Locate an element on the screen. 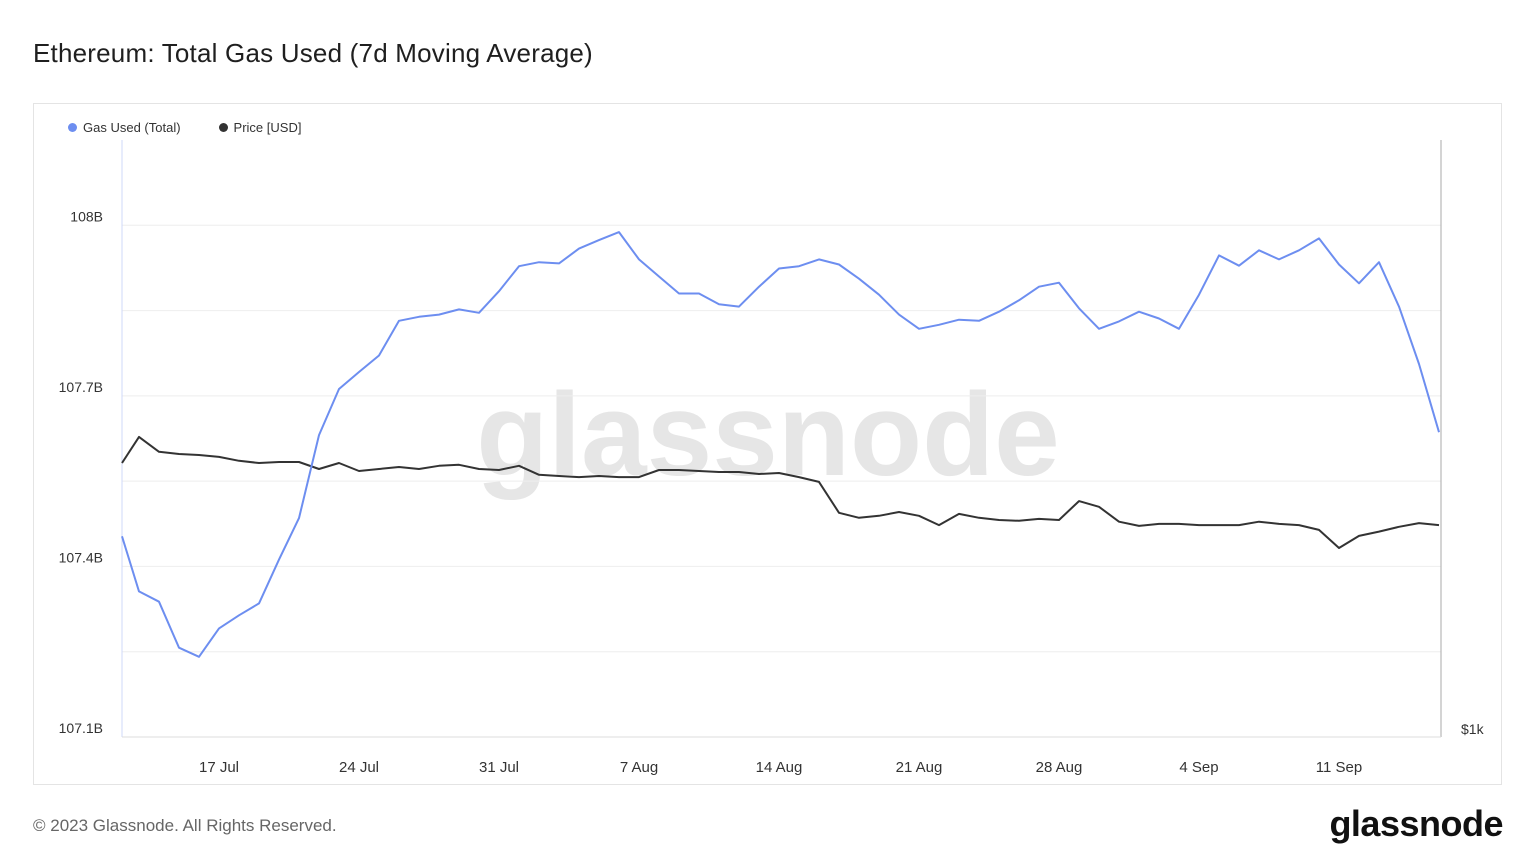 The width and height of the screenshot is (1536, 864). x-tick-label: 31 Jul is located at coordinates (499, 767).